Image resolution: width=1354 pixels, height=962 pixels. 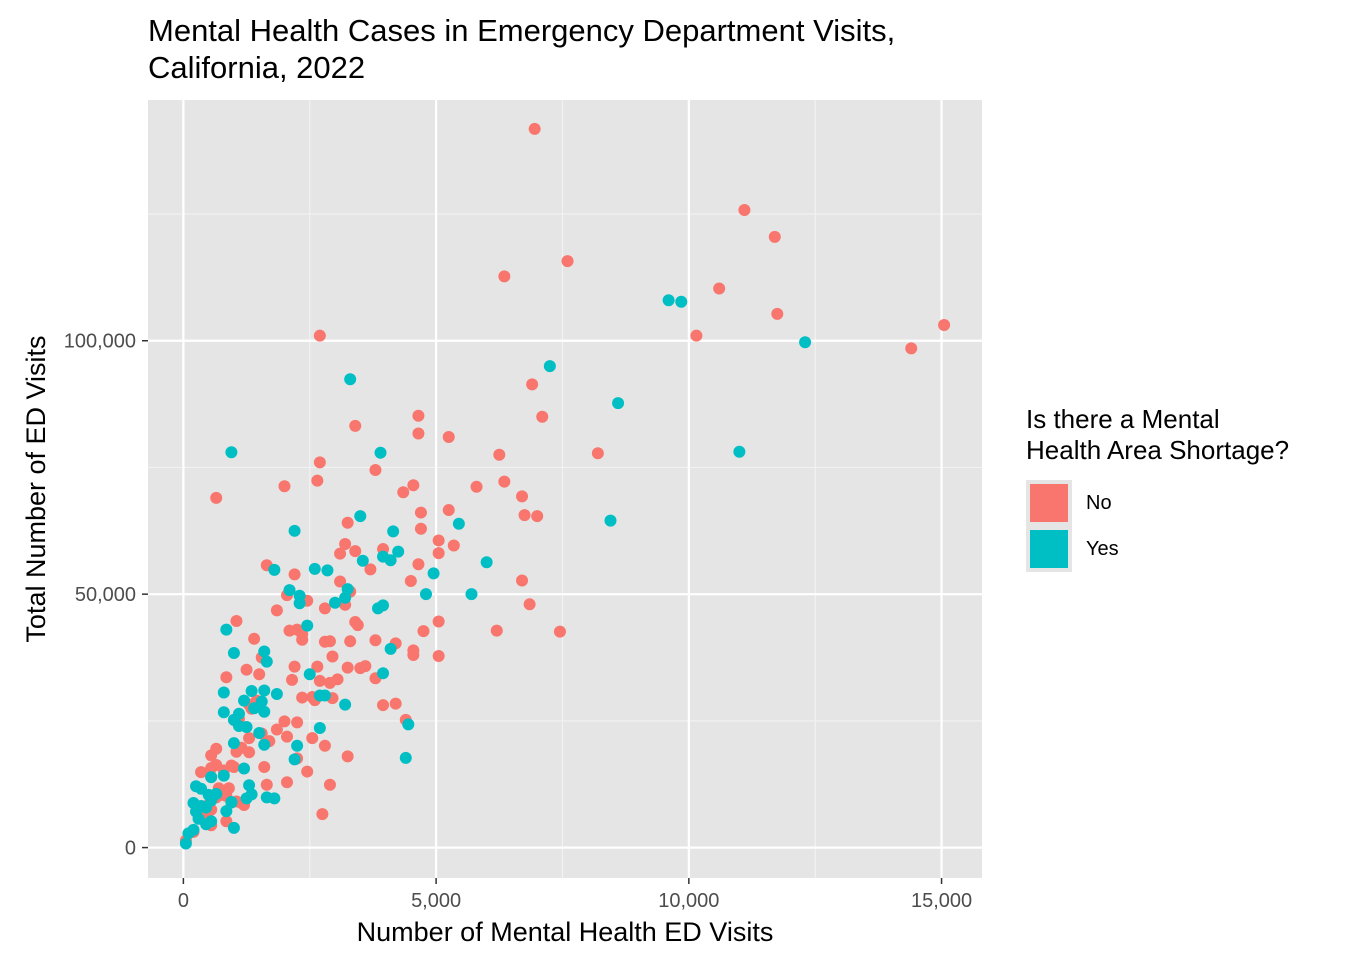 I want to click on legend-label-no: No, so click(x=1099, y=502).